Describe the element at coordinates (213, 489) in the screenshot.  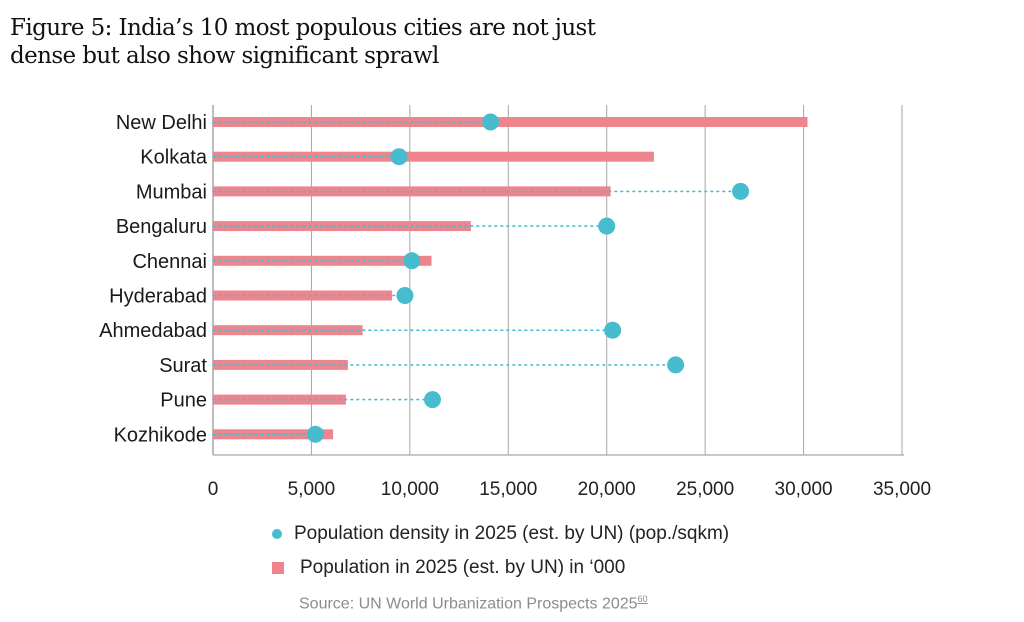
I see `x-tick-label: 0` at that location.